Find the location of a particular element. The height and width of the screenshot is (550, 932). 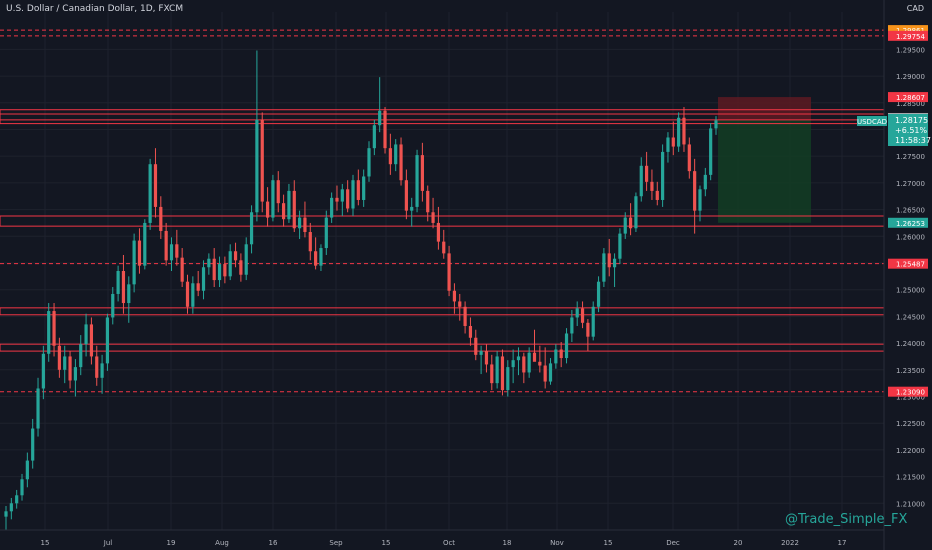

time-tick-label: 16 is located at coordinates (273, 543).